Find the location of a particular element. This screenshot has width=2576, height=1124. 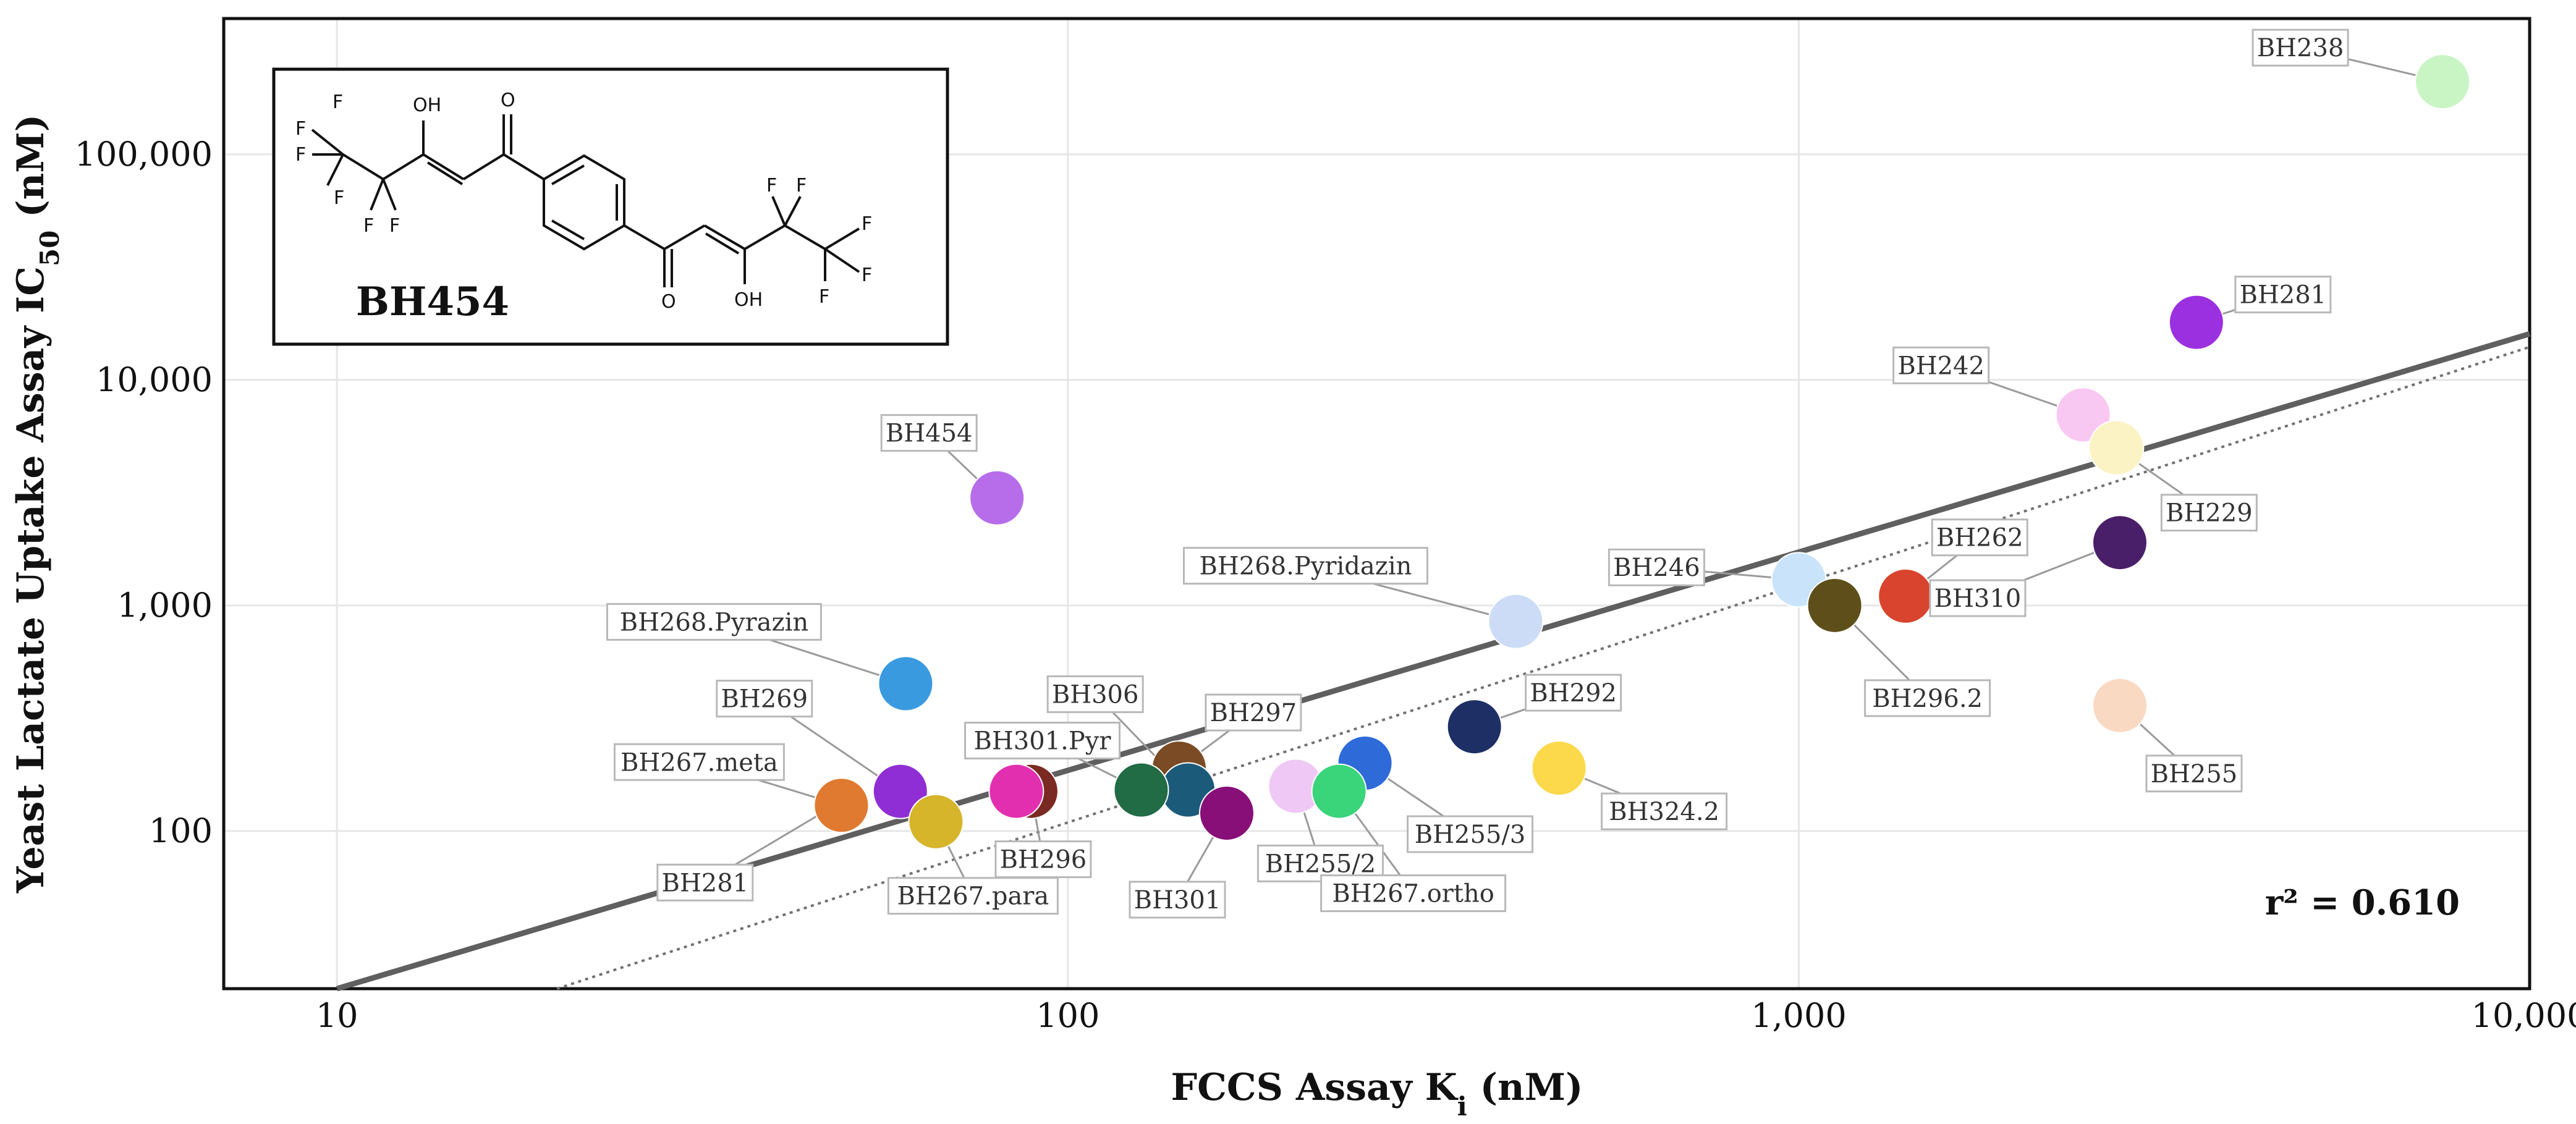

x-axis-title-suffix: (nM) is located at coordinates (1525, 1087).